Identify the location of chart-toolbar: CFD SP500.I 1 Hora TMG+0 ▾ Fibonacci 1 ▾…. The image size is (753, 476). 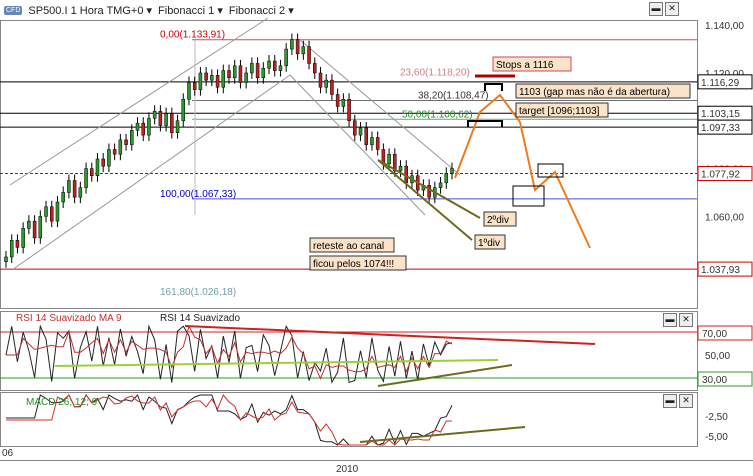
(376, 10).